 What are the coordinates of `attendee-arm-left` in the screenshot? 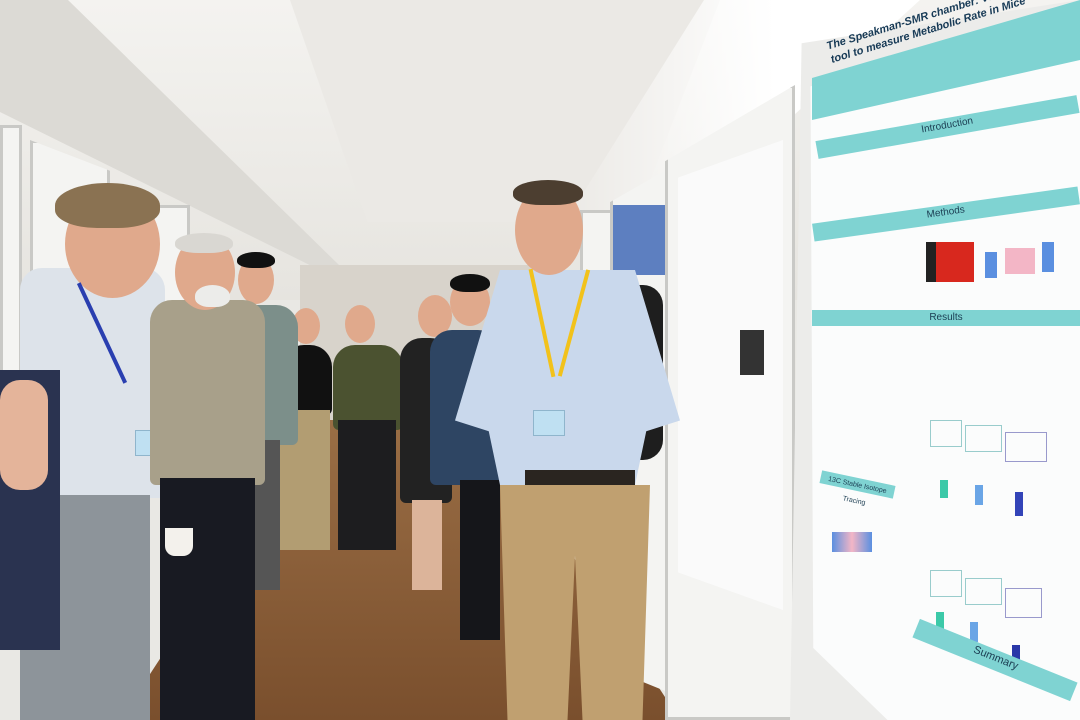 It's located at (24, 435).